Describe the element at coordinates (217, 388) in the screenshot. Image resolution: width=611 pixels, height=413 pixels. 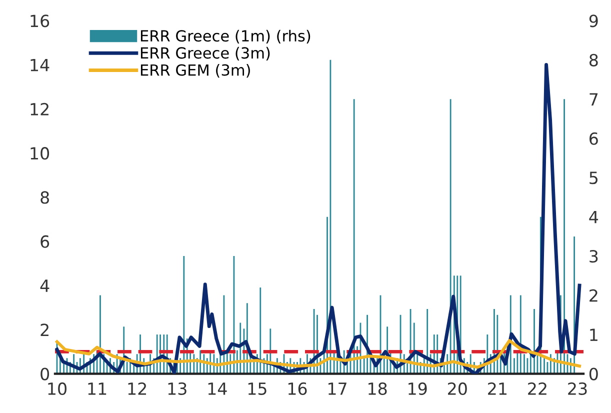
I see `x-tick-label: 14` at that location.